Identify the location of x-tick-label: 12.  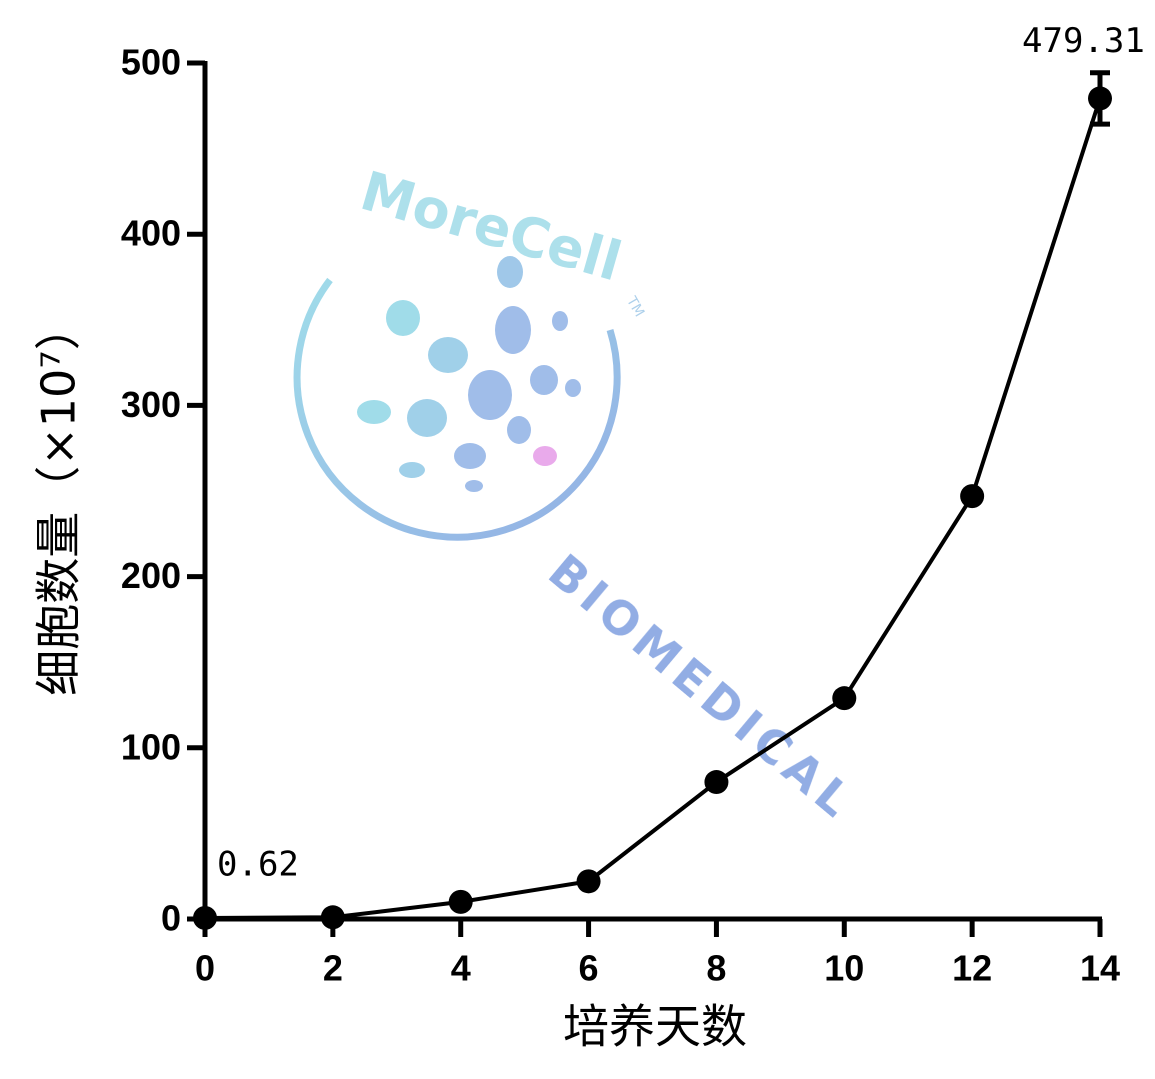
(972, 968).